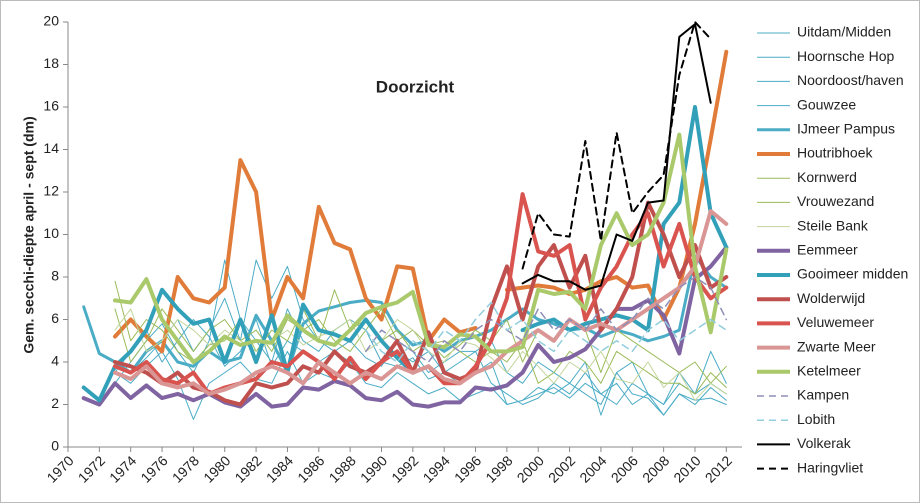  I want to click on legend-label: Wolderwijd, so click(831, 298).